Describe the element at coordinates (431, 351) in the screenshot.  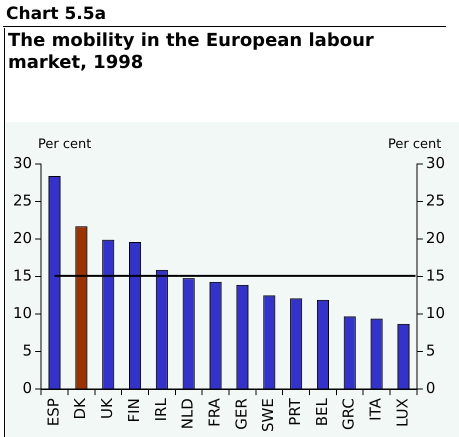
I see `y2-tick-label: 5` at that location.